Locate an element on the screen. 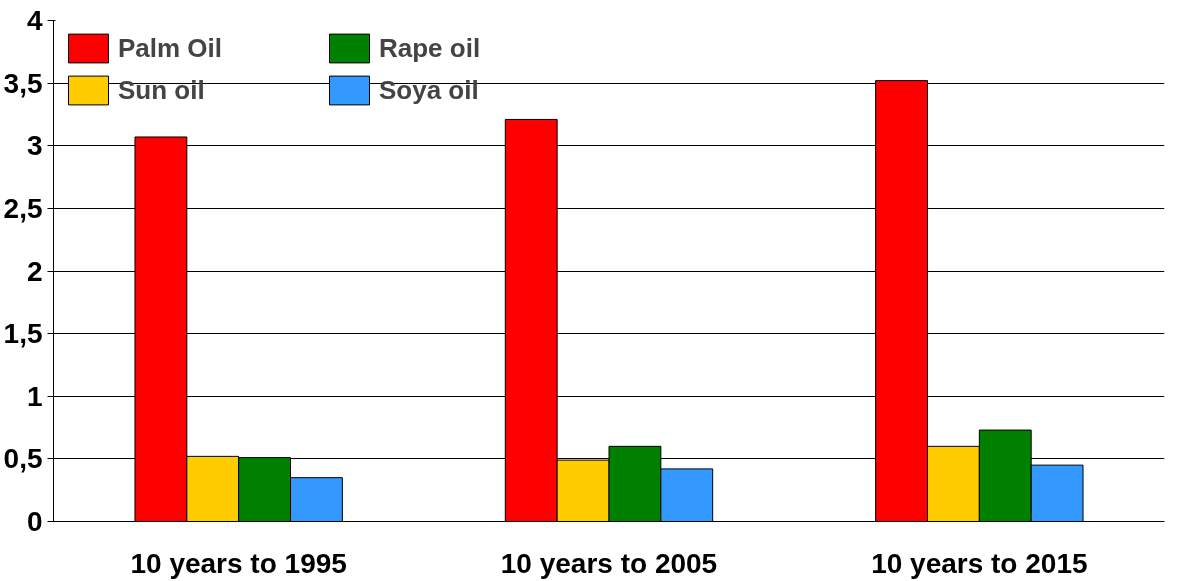  legend-label: Soya oil is located at coordinates (429, 90).